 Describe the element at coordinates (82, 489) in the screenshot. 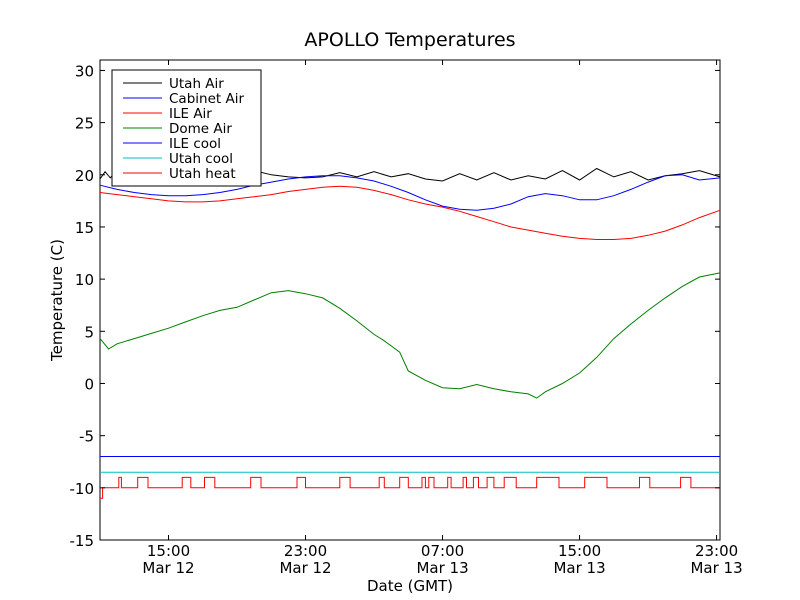

I see `y-tick-label: -10` at that location.